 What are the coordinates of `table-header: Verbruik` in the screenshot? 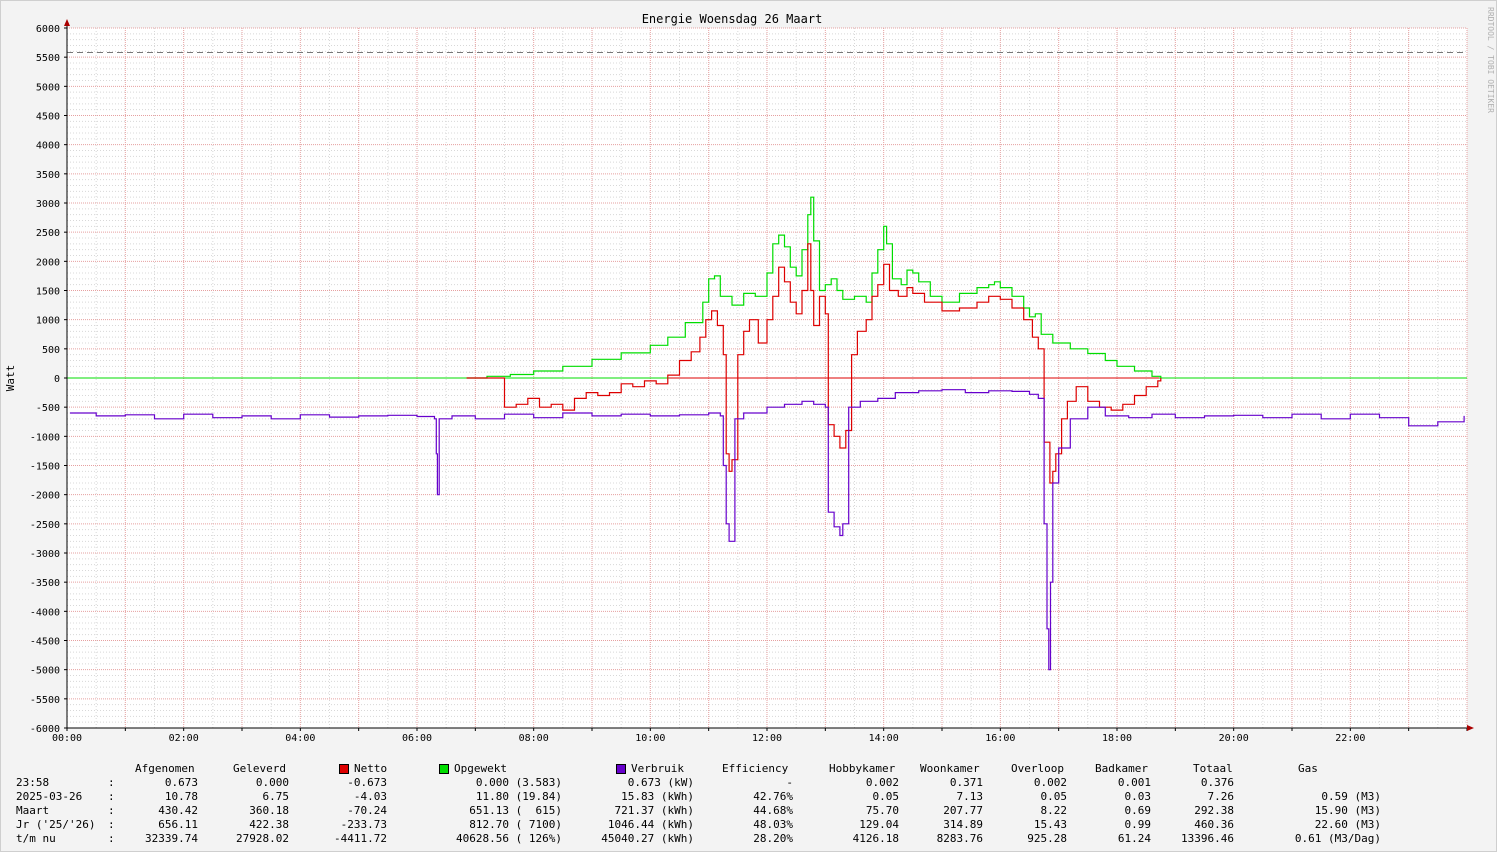 It's located at (657, 768).